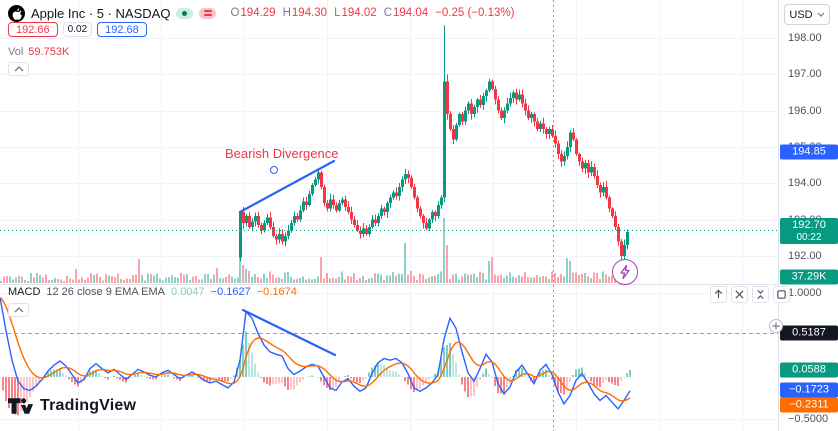 Image resolution: width=838 pixels, height=431 pixels. I want to click on close-pane-button, so click(739, 294).